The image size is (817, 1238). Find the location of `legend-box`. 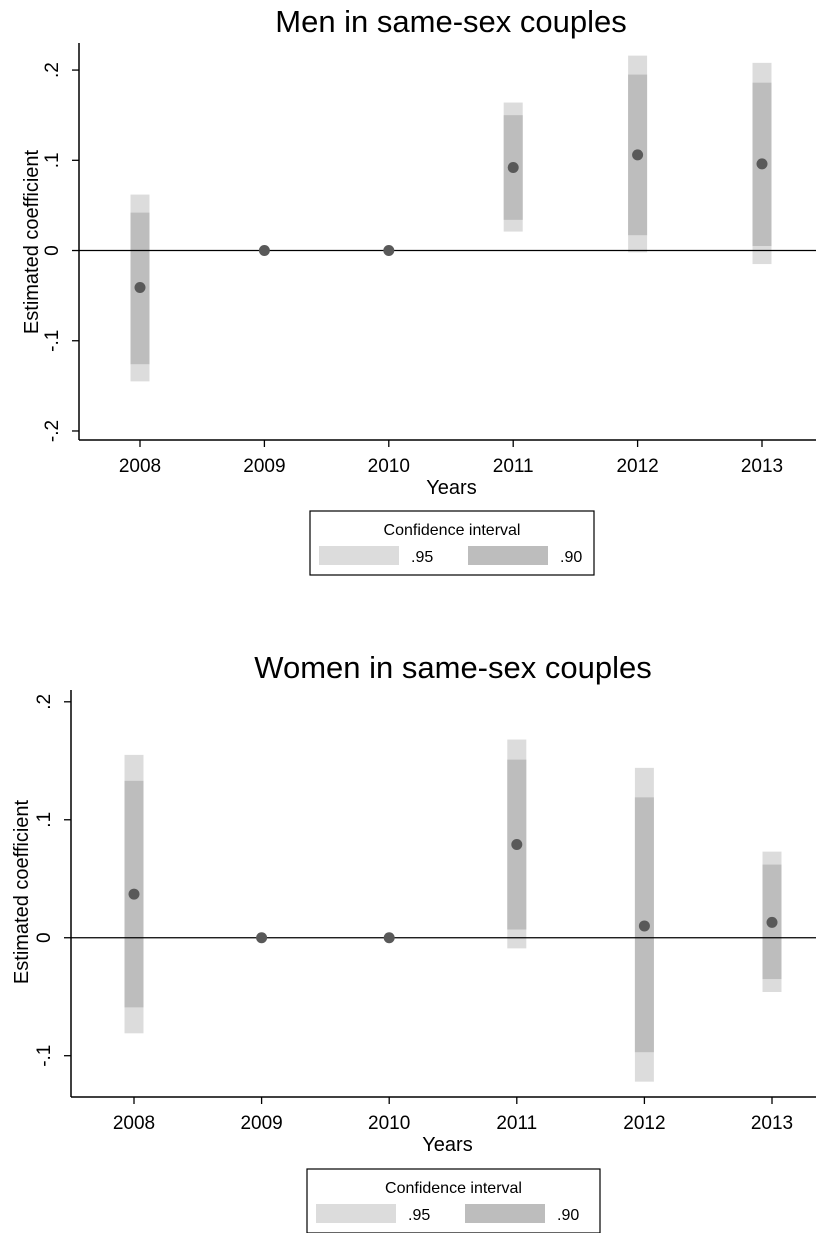

legend-box is located at coordinates (452, 543).